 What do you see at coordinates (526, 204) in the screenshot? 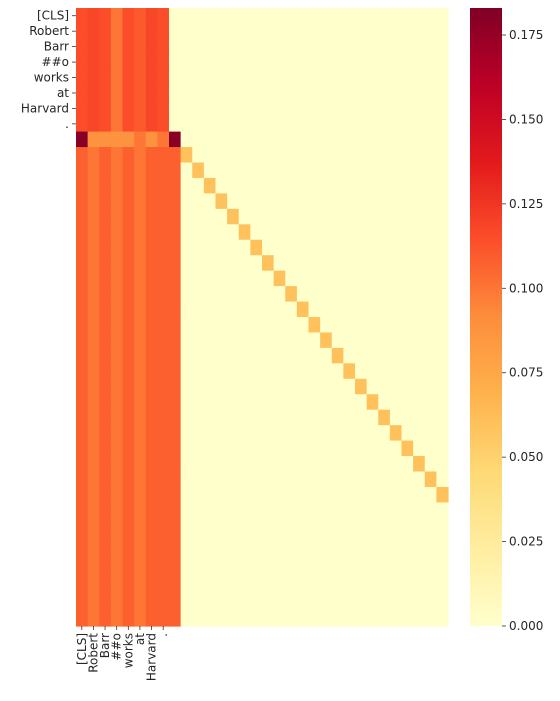
I see `colorbar-tick-label: 0.125` at bounding box center [526, 204].